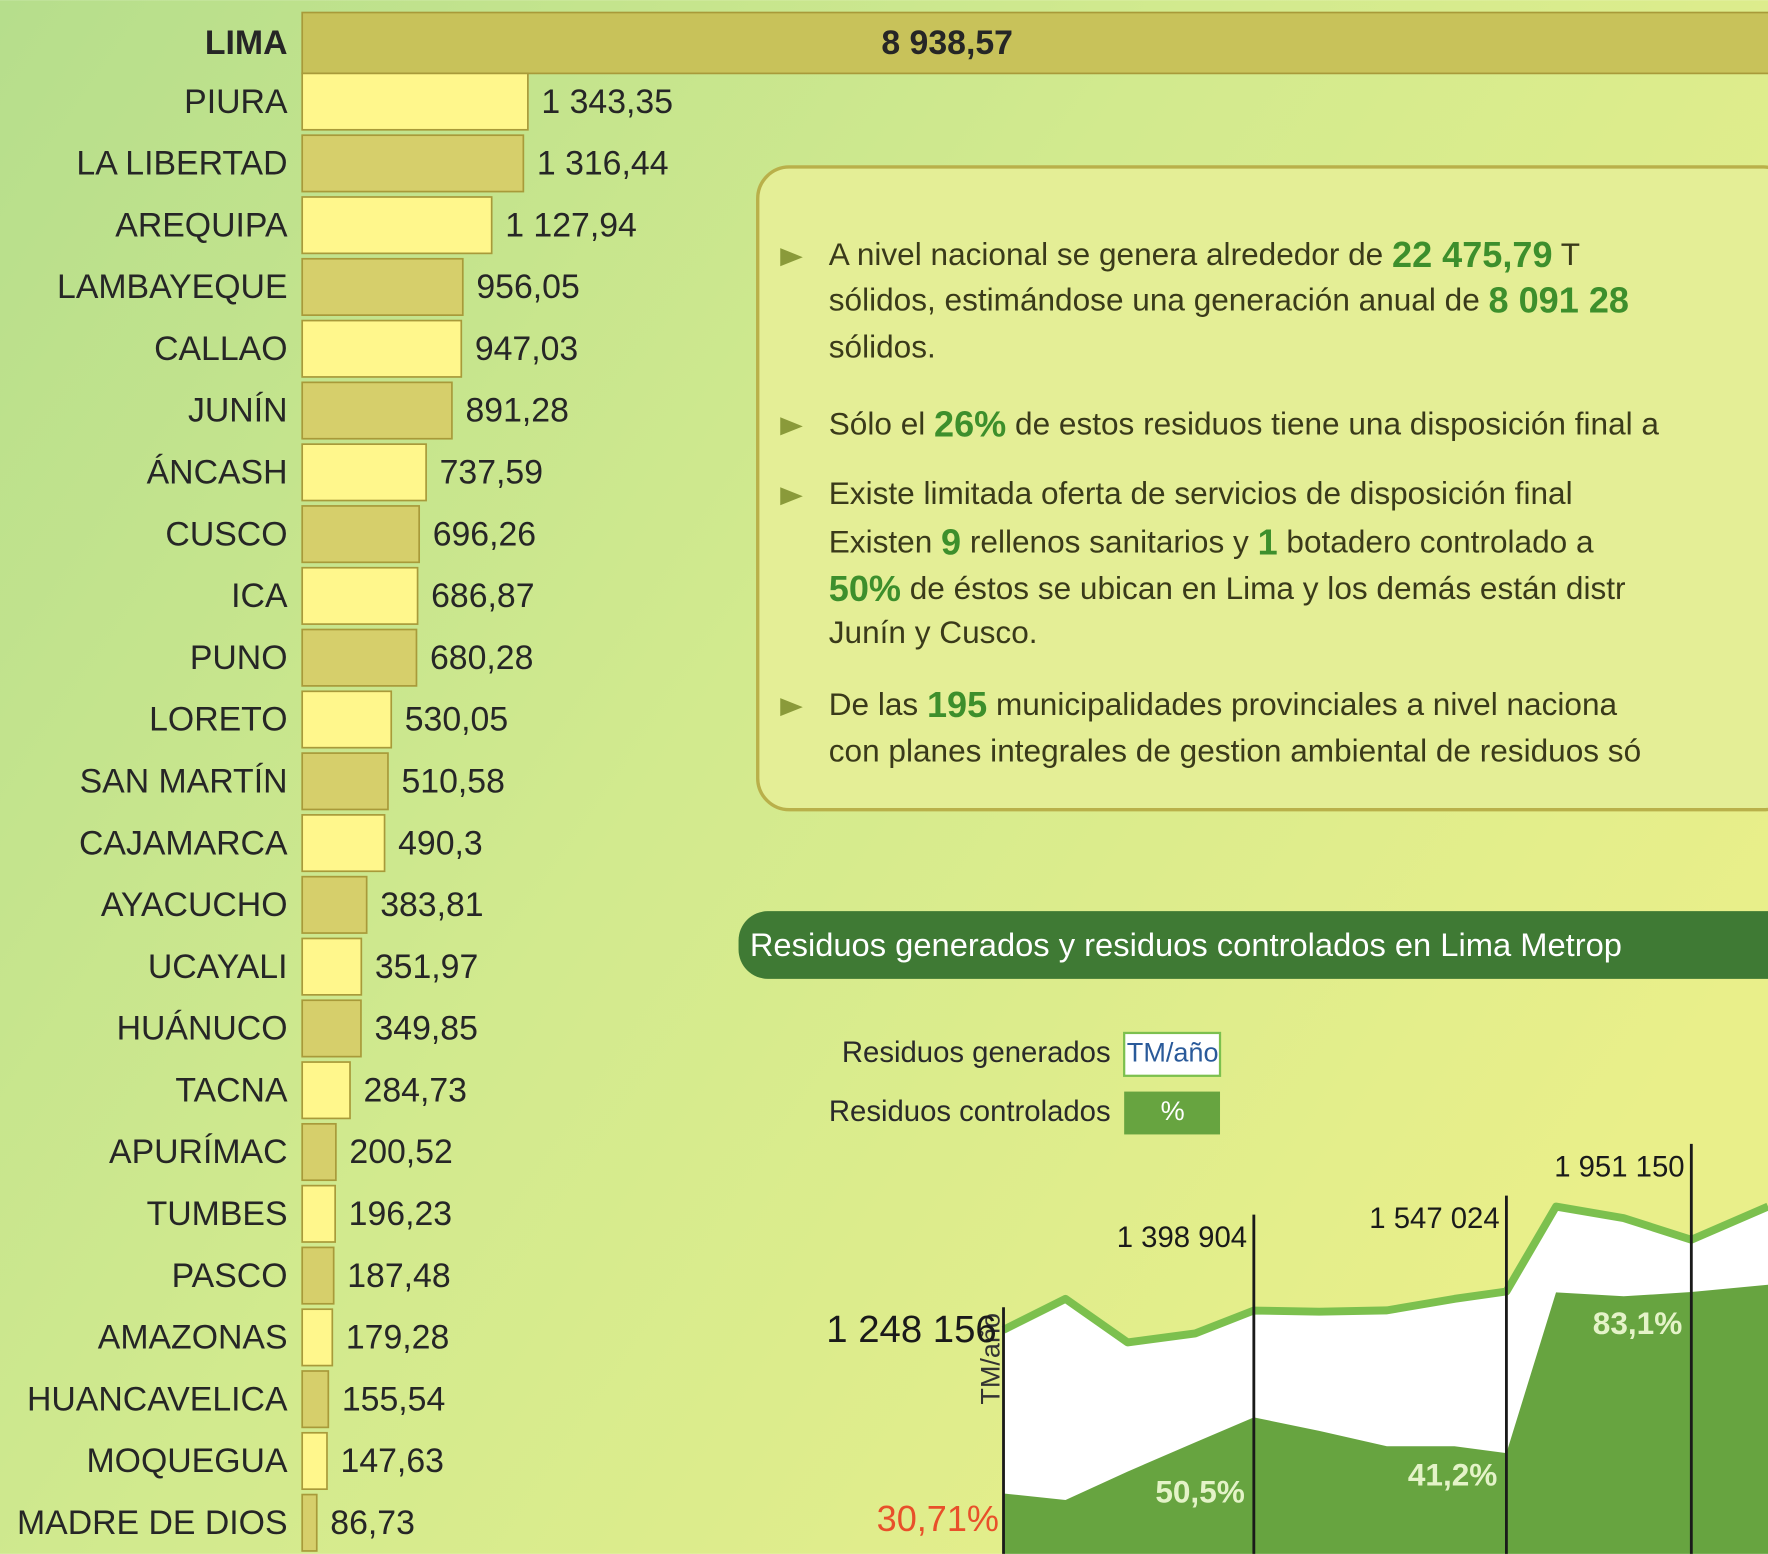  Describe the element at coordinates (1566, 255) in the screenshot. I see `text-segment: T` at that location.